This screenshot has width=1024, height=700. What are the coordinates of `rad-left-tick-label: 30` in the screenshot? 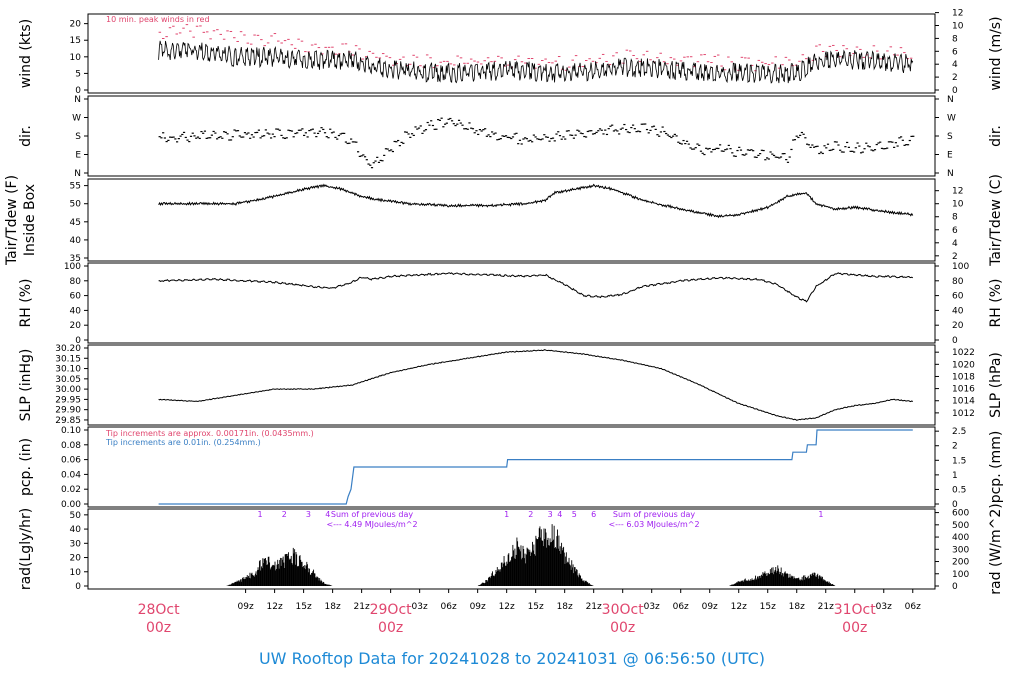 It's located at (76, 544).